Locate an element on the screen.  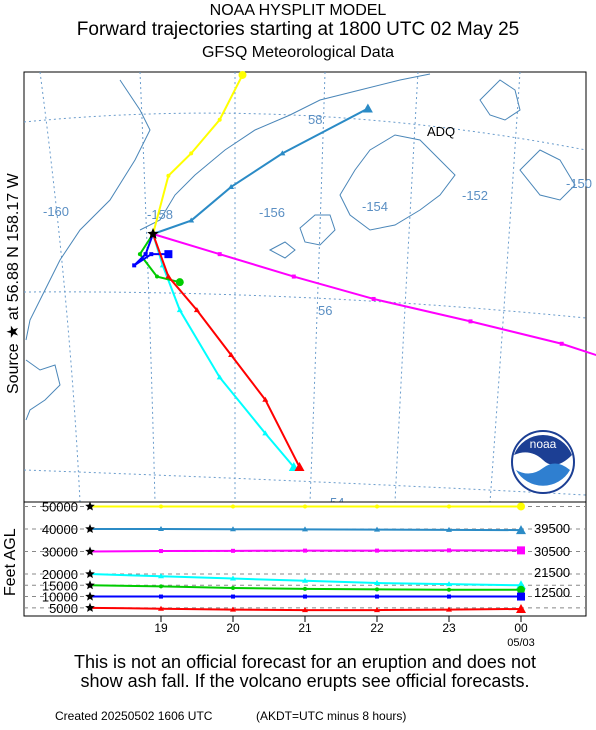
height-tick-label: 40000 is located at coordinates (60, 529).